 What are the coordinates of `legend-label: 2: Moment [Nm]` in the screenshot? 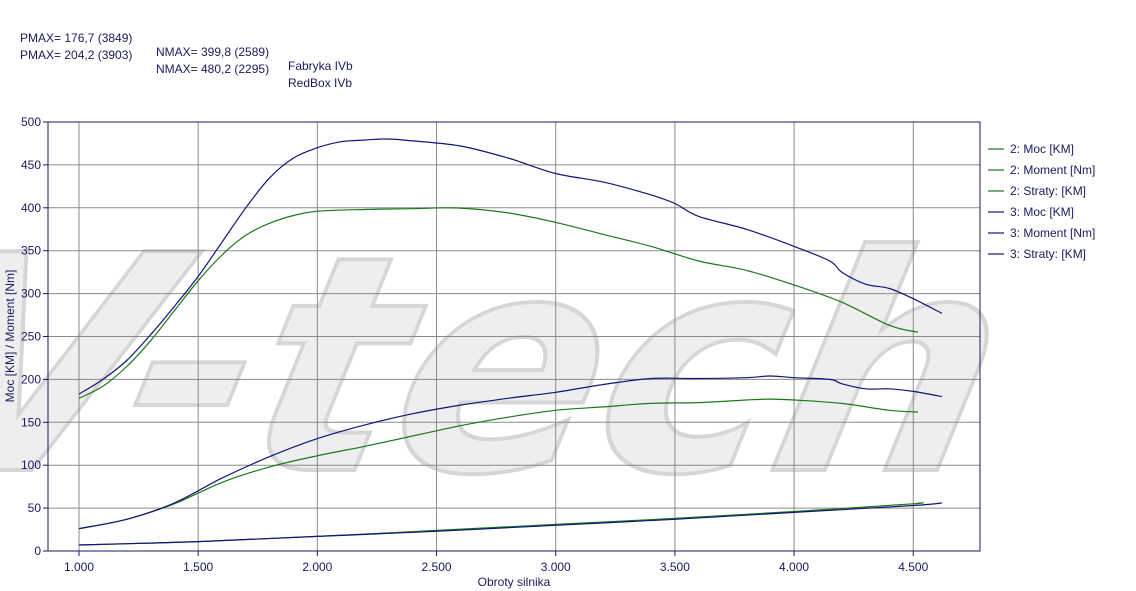 It's located at (1052, 170).